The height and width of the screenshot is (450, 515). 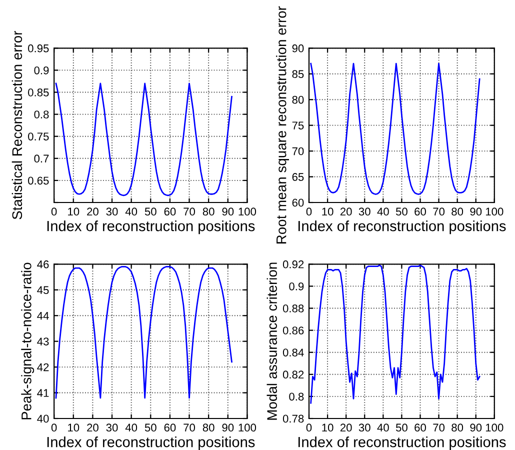 What do you see at coordinates (43, 264) in the screenshot?
I see `y-tick-label: 46` at bounding box center [43, 264].